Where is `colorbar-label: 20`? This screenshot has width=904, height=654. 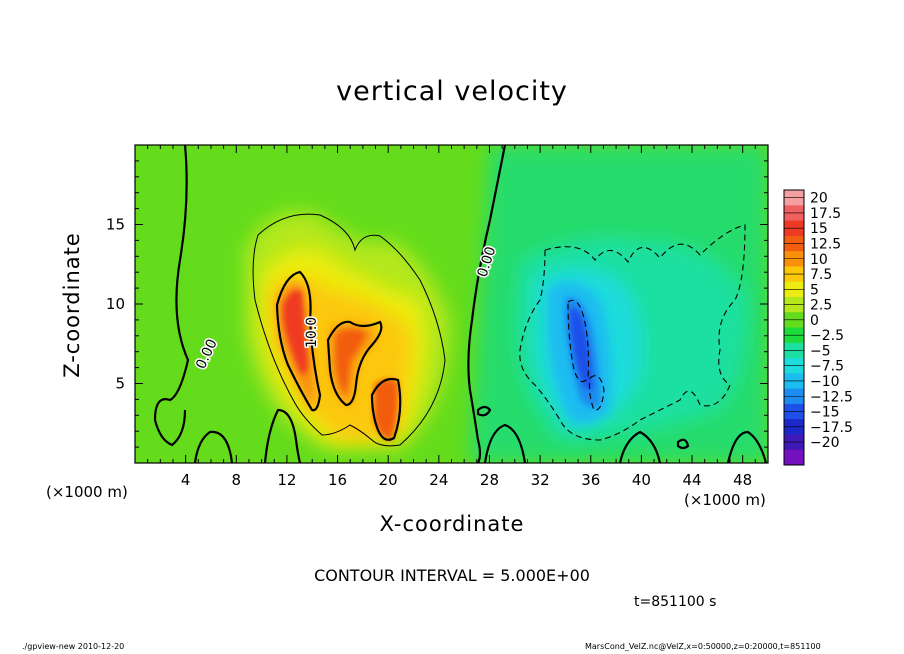 colorbar-label: 20 is located at coordinates (819, 199).